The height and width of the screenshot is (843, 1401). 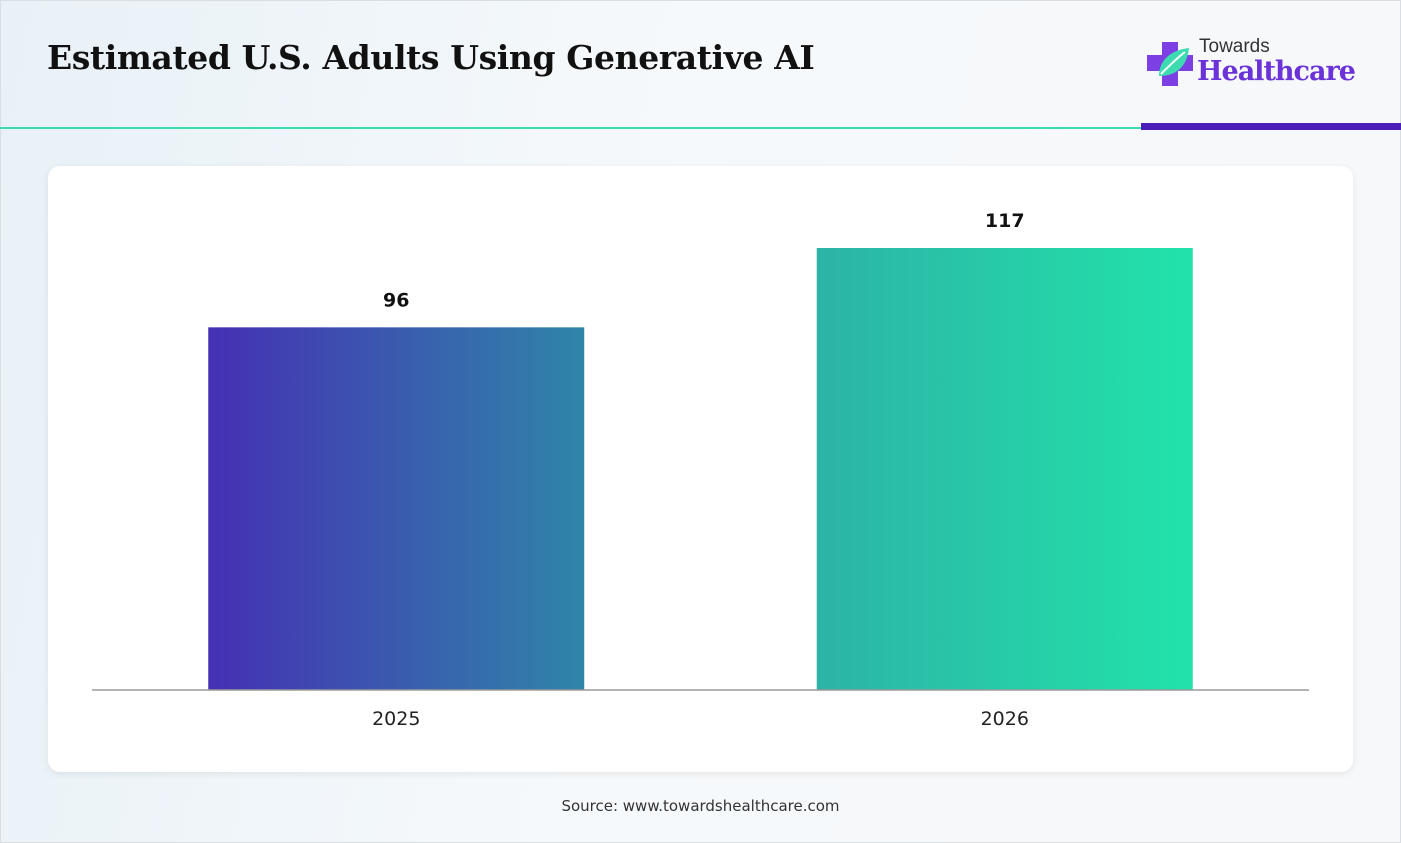 I want to click on source-caption: Source: www.towardshealthcare.com, so click(x=700, y=806).